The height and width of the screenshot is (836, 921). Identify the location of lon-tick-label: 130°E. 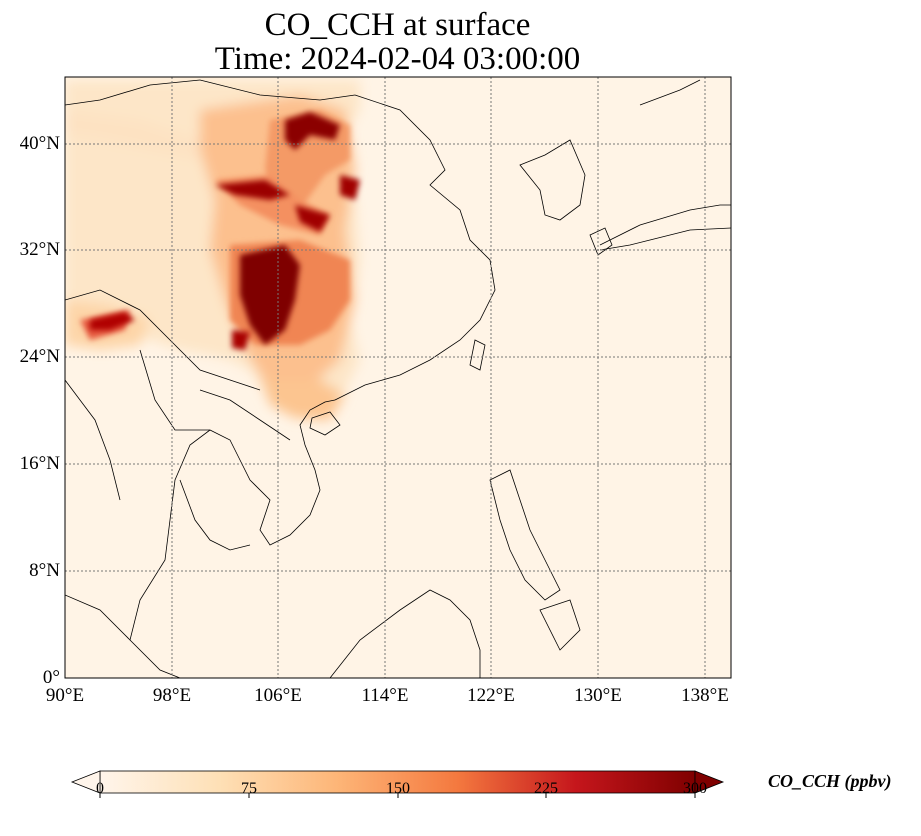
(598, 695).